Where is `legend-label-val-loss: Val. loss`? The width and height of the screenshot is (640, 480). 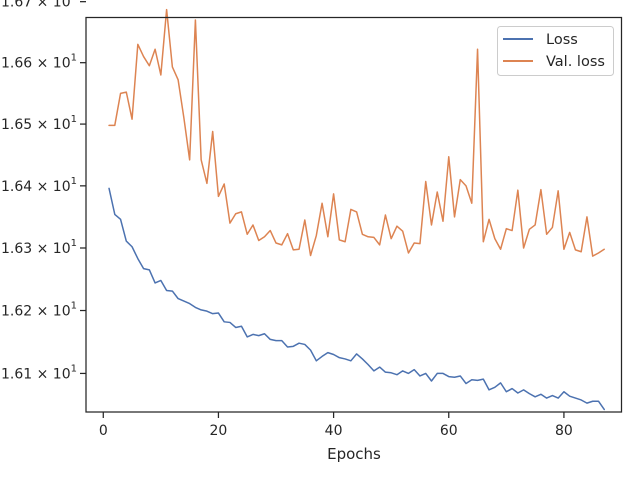
legend-label-val-loss: Val. loss is located at coordinates (575, 62).